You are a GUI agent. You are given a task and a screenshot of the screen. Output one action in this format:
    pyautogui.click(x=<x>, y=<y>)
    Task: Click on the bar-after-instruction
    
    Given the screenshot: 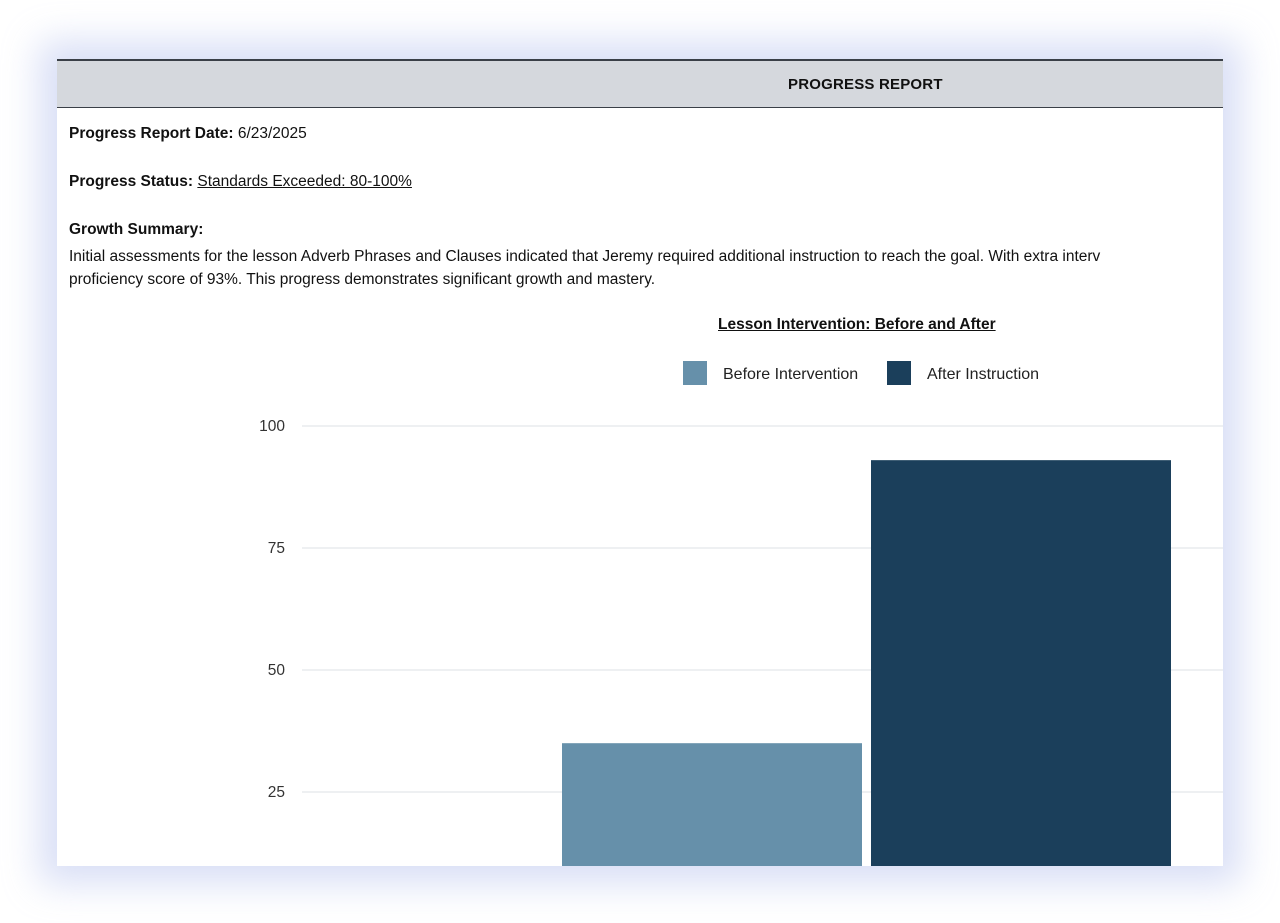 What is the action you would take?
    pyautogui.click(x=1021, y=663)
    